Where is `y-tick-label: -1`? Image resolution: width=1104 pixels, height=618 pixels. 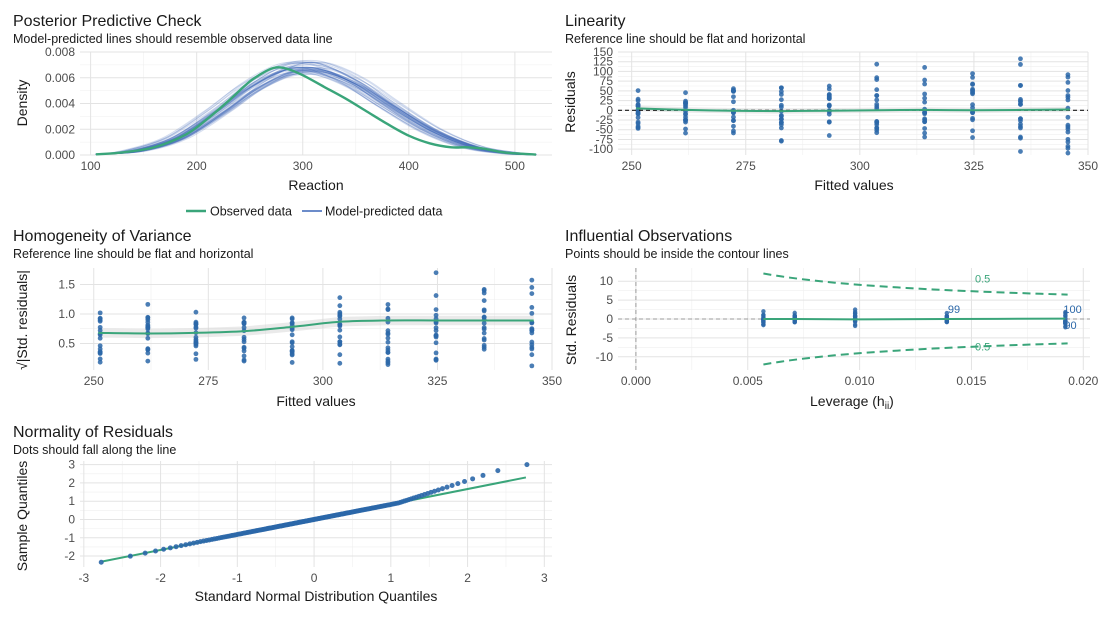
y-tick-label: -1 is located at coordinates (69, 538).